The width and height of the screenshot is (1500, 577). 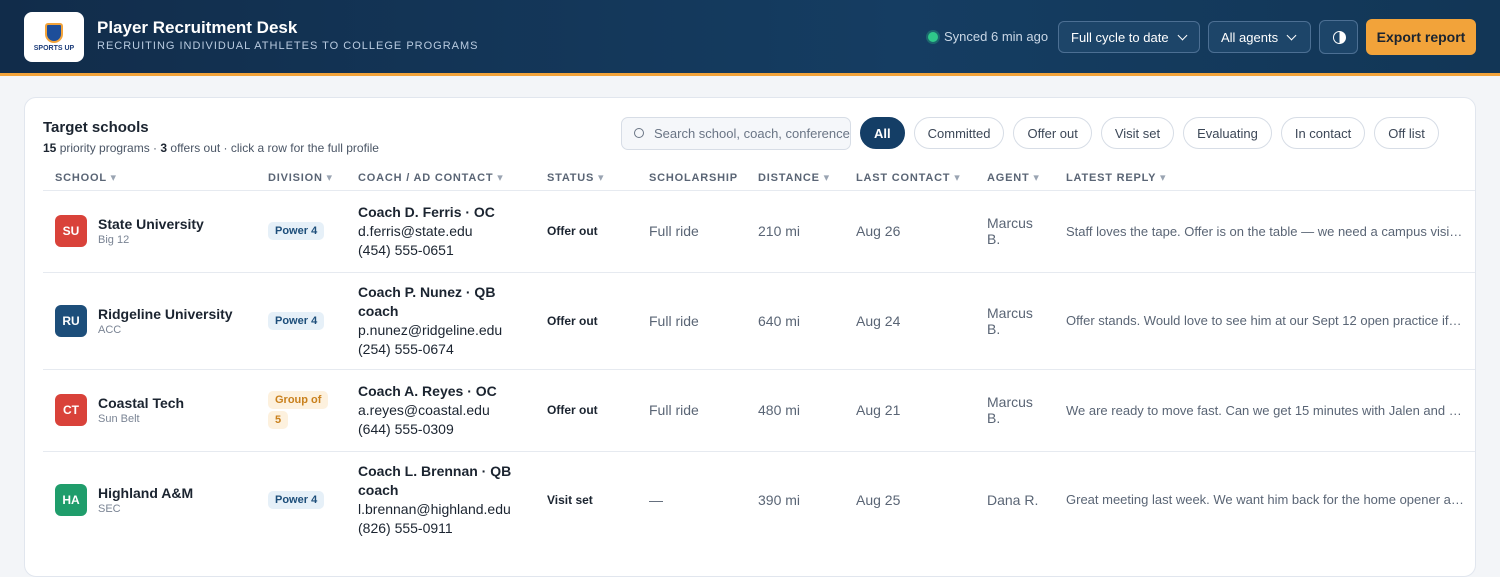 I want to click on last-contact: Aug 25, so click(x=909, y=499).